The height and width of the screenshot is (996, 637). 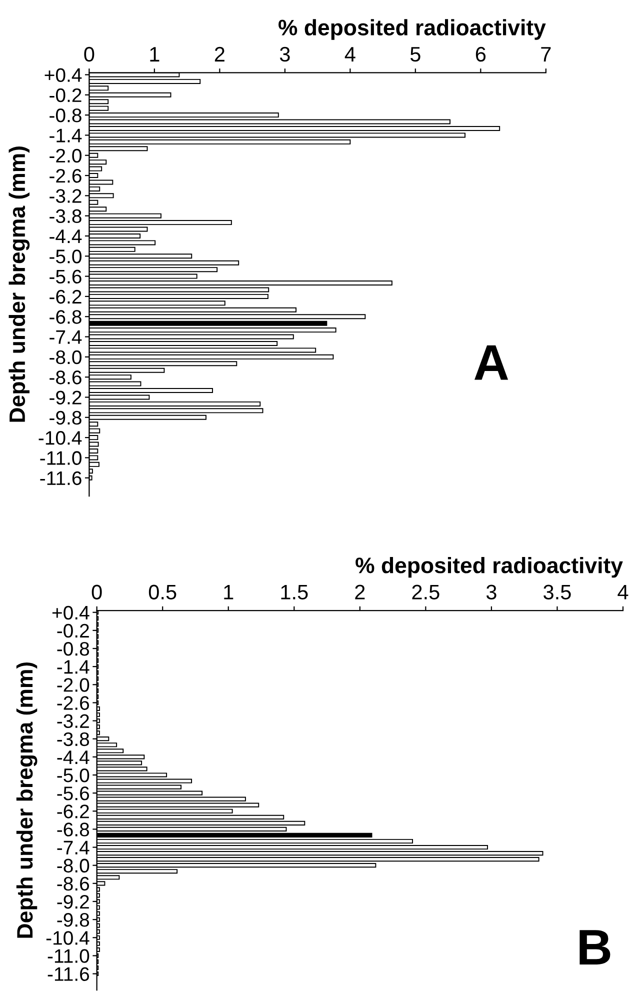 I want to click on x-tick-label: 6, so click(x=481, y=54).